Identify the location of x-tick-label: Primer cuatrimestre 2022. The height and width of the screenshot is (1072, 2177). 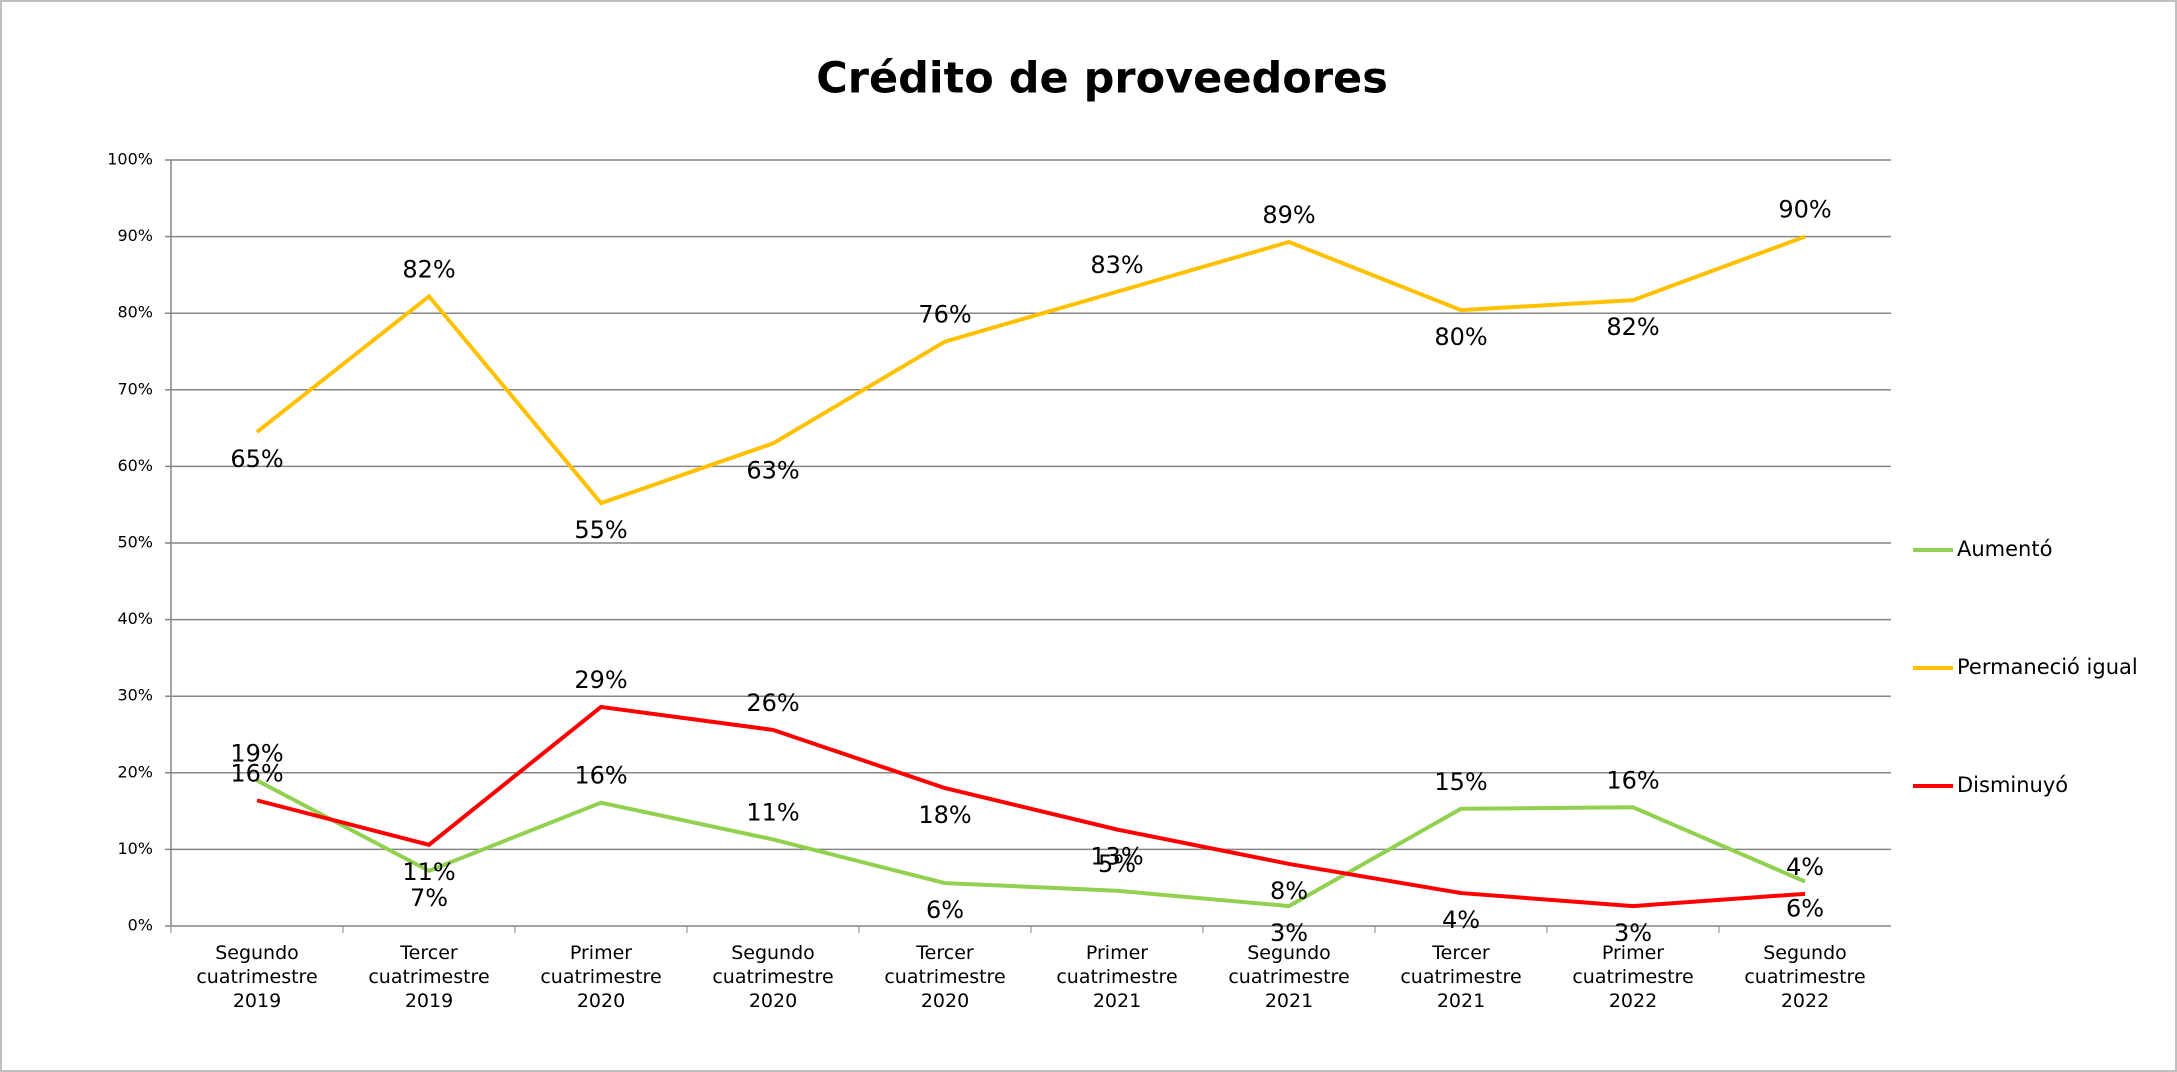
(1632, 977).